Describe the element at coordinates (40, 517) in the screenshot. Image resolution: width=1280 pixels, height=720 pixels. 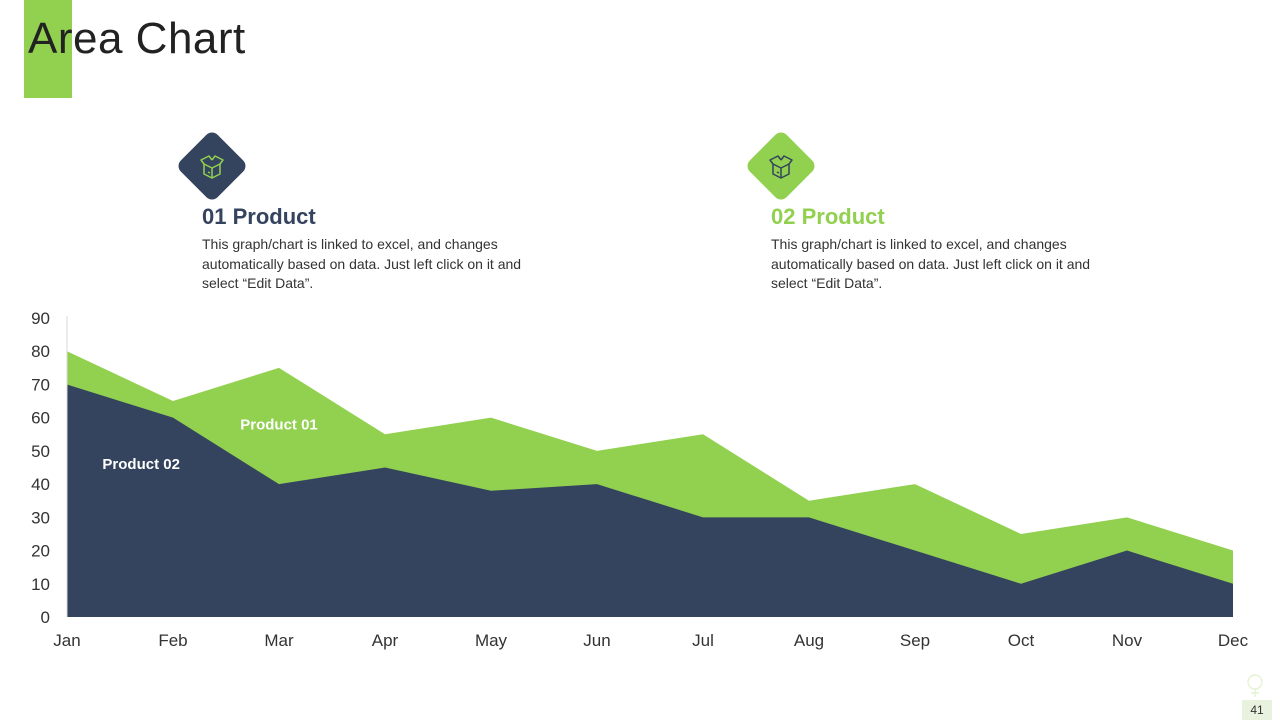
I see `y-tick-label: 30` at that location.